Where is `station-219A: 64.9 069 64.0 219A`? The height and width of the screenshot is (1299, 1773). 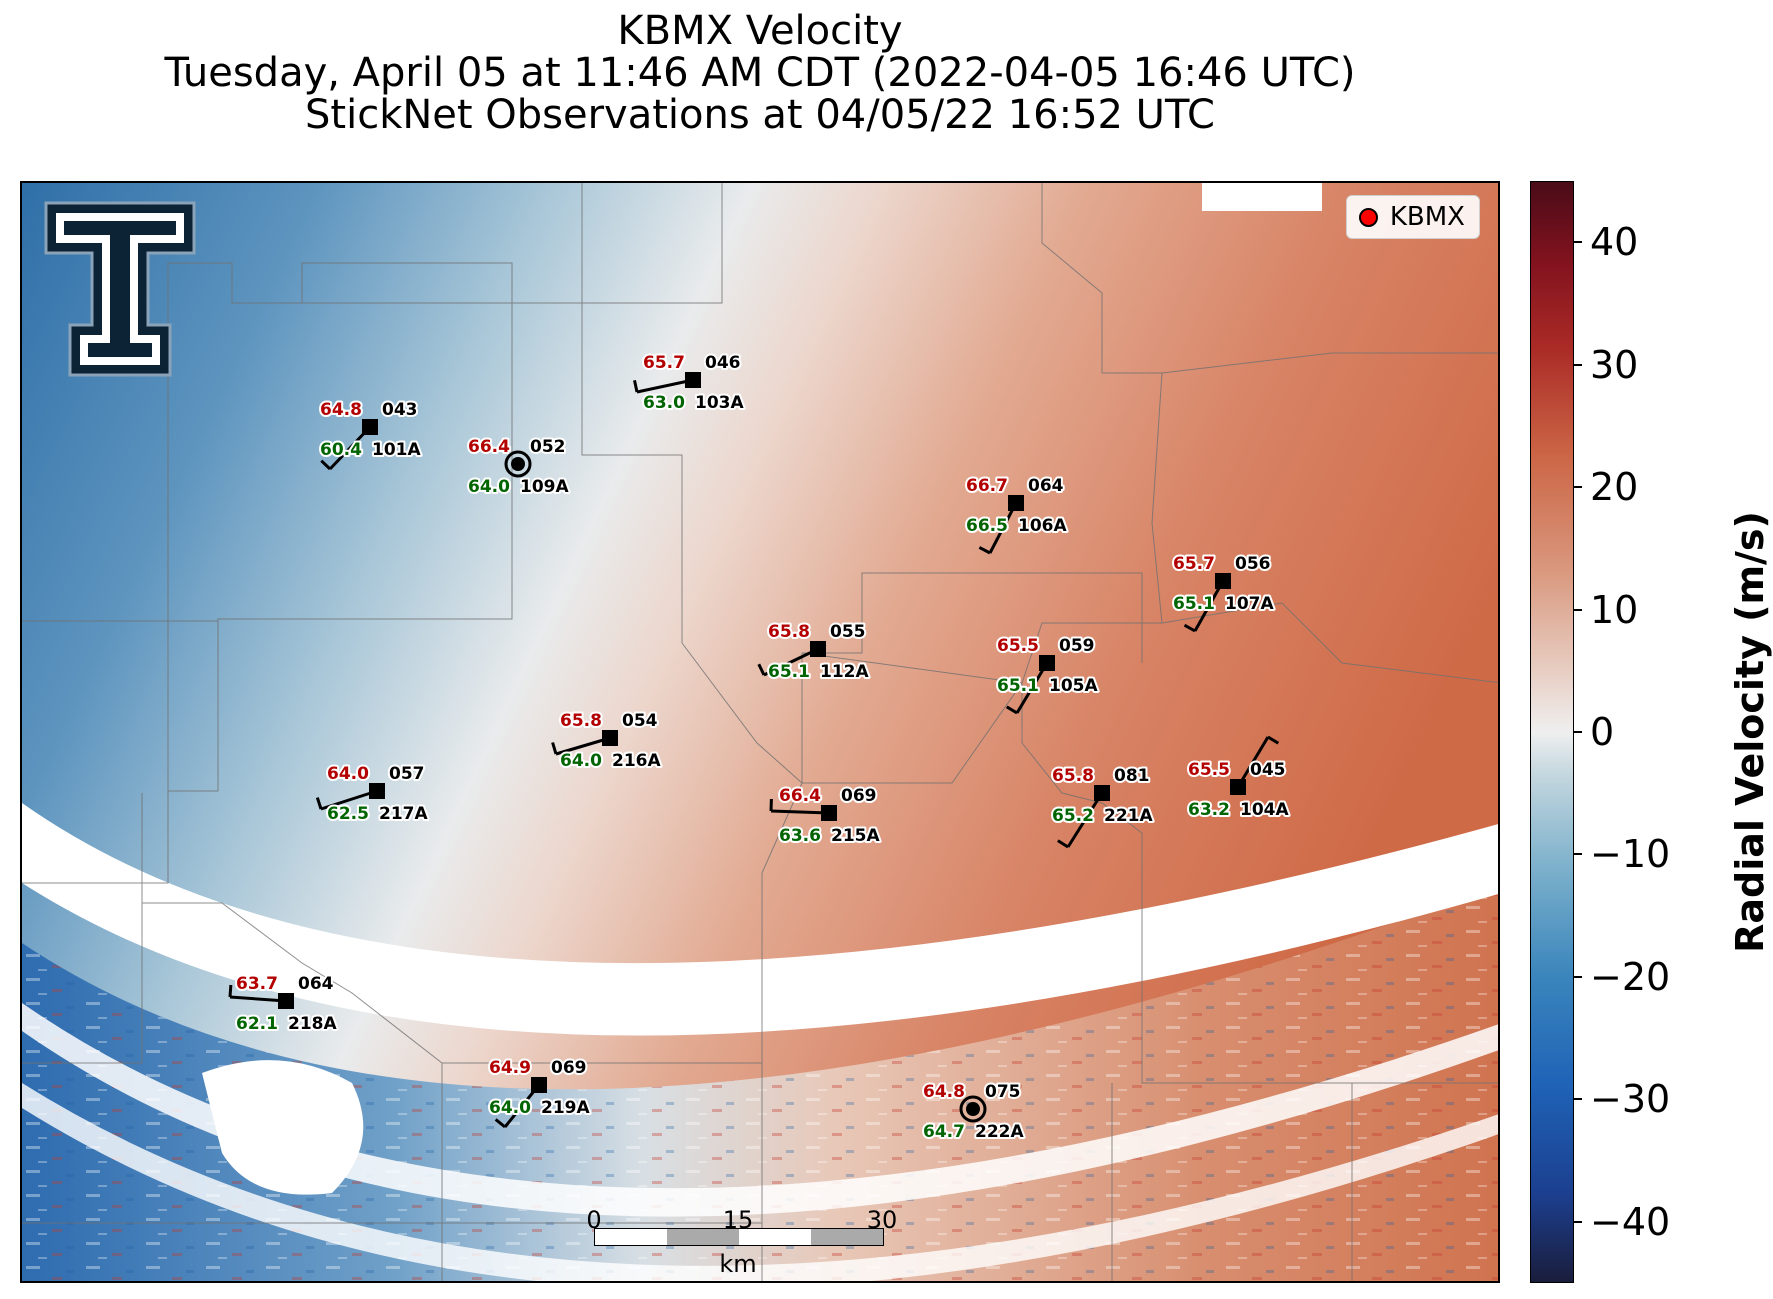 station-219A: 64.9 069 64.0 219A is located at coordinates (539, 1092).